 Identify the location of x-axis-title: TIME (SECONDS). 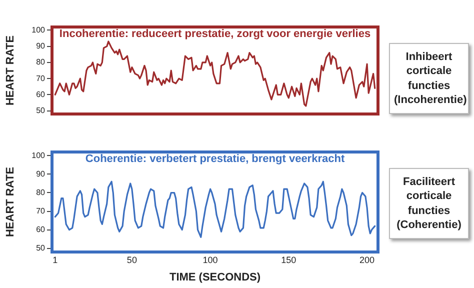
(215, 277).